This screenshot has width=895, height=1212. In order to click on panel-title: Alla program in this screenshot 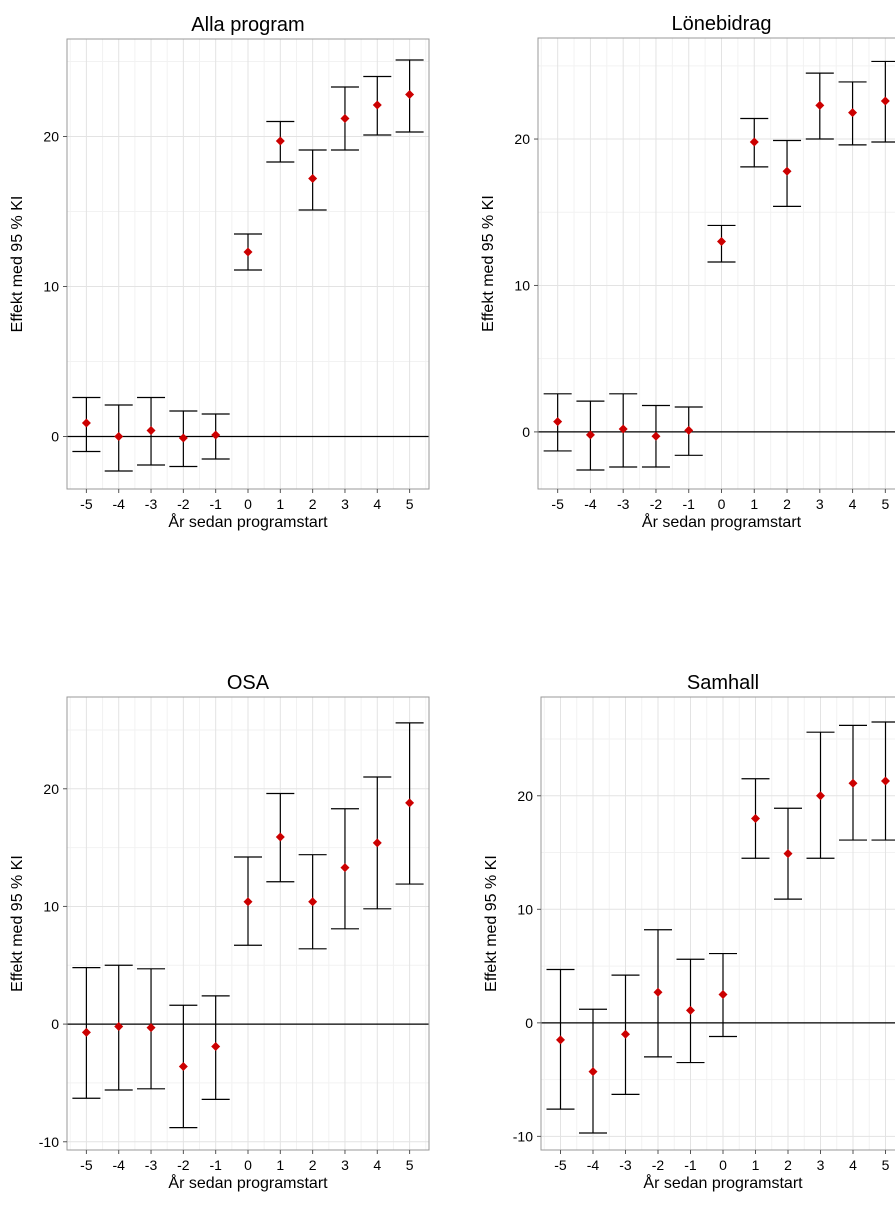, I will do `click(247, 25)`.